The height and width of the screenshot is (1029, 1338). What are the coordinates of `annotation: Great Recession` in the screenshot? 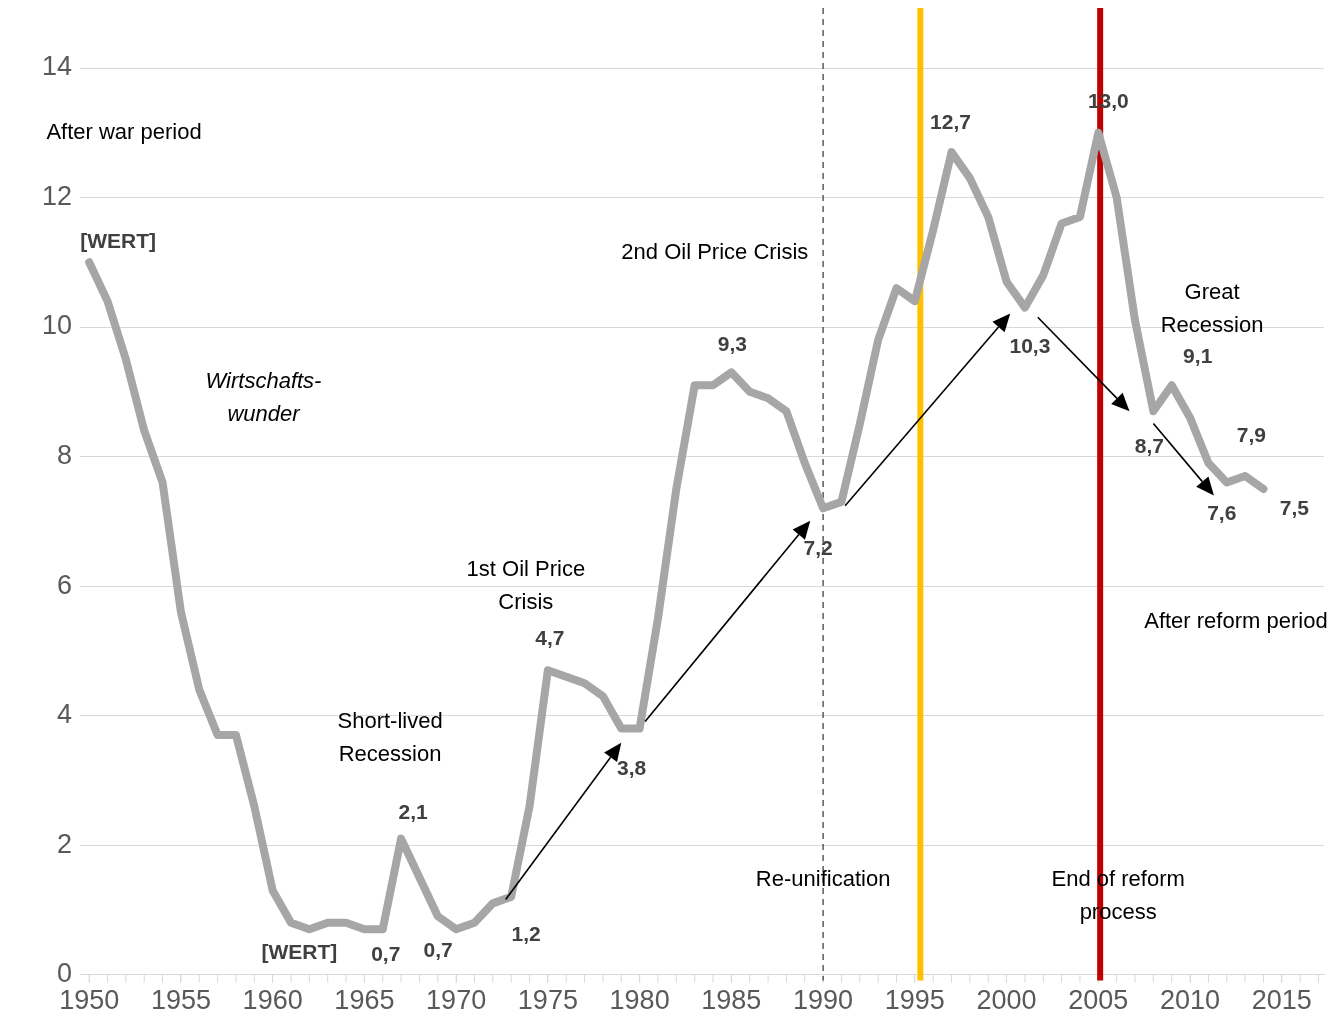 It's located at (1212, 308).